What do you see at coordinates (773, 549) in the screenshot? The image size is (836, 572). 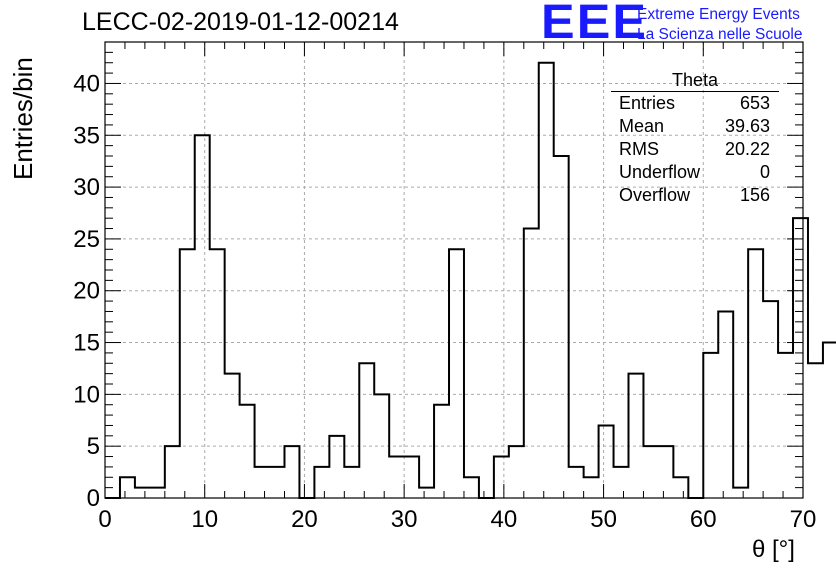 I see `x-axis-label: θ [°]` at bounding box center [773, 549].